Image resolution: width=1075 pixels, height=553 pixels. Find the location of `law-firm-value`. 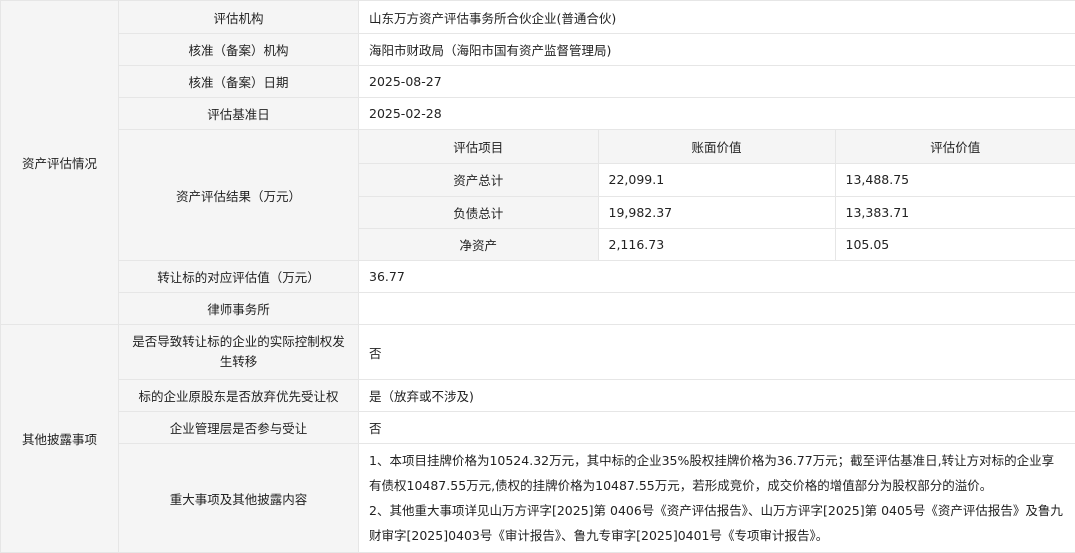

law-firm-value is located at coordinates (717, 309).